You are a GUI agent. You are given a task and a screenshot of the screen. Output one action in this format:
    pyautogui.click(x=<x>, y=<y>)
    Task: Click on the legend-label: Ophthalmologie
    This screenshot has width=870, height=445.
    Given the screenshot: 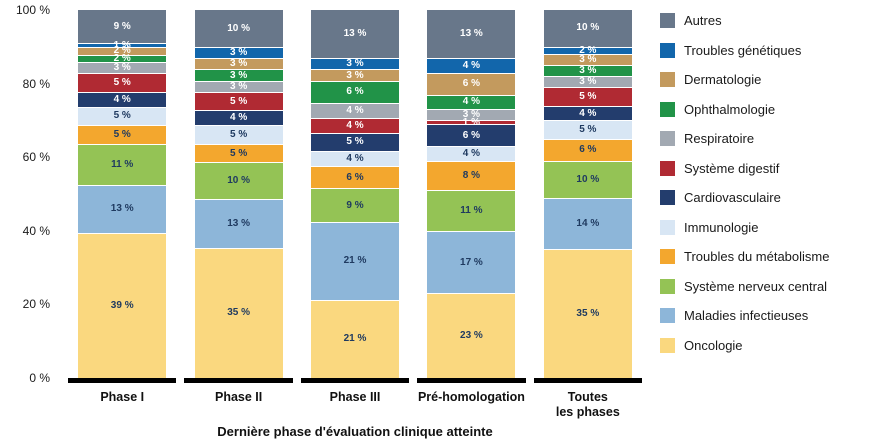 What is the action you would take?
    pyautogui.click(x=730, y=109)
    